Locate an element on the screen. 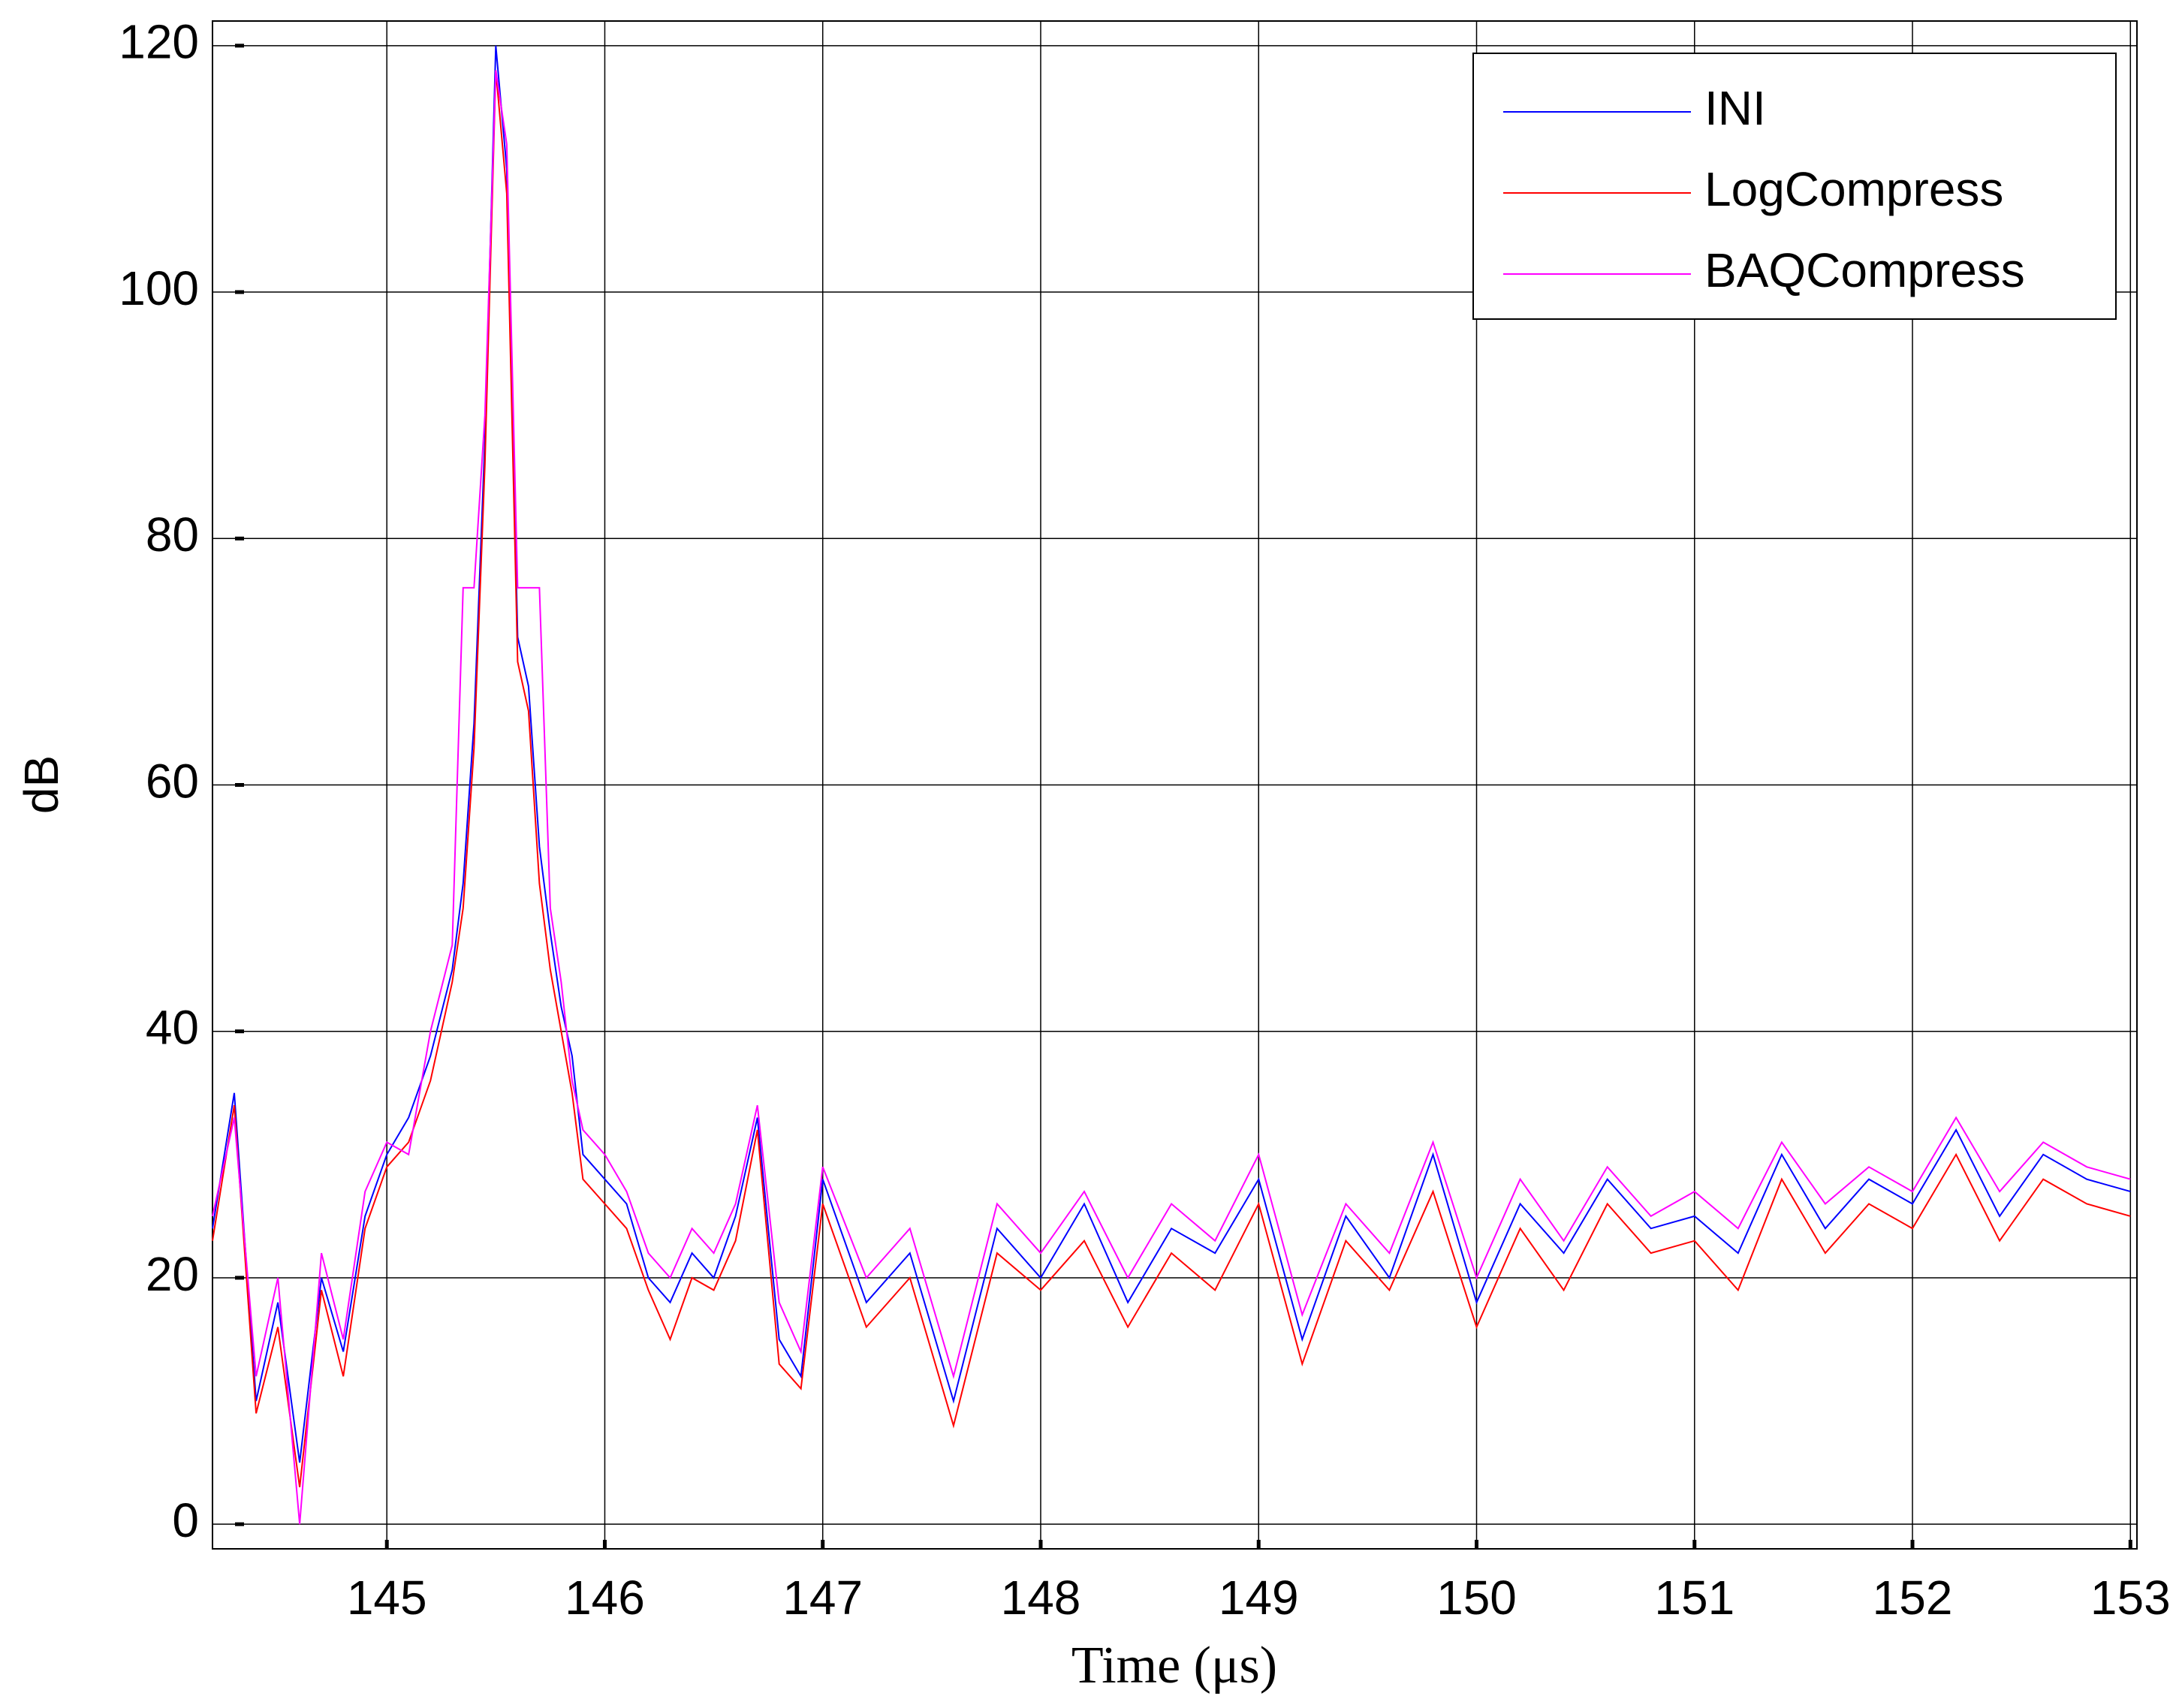  legend-label: LogCompress is located at coordinates (1854, 189).